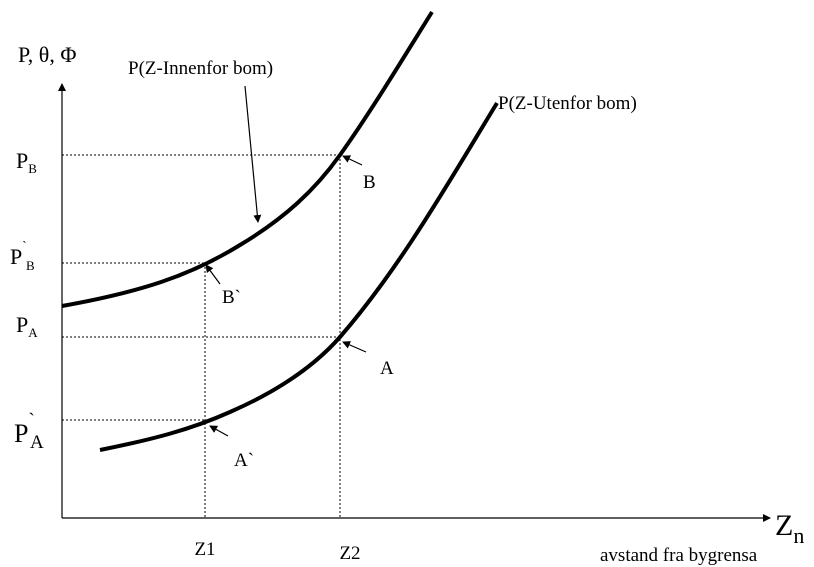  Describe the element at coordinates (679, 555) in the screenshot. I see `x-caption: avstand fra bygrensa` at that location.